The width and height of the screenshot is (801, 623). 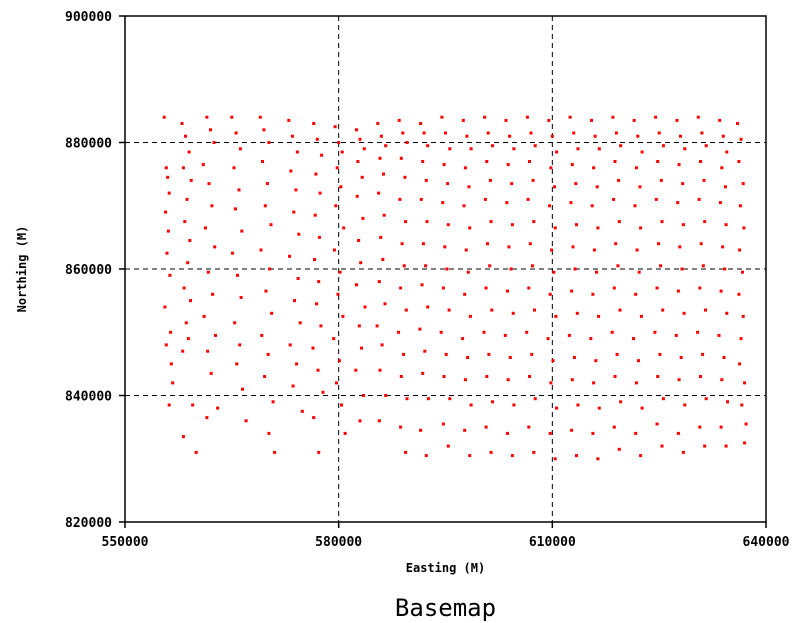 What do you see at coordinates (88, 270) in the screenshot?
I see `y-tick-label: 860000` at bounding box center [88, 270].